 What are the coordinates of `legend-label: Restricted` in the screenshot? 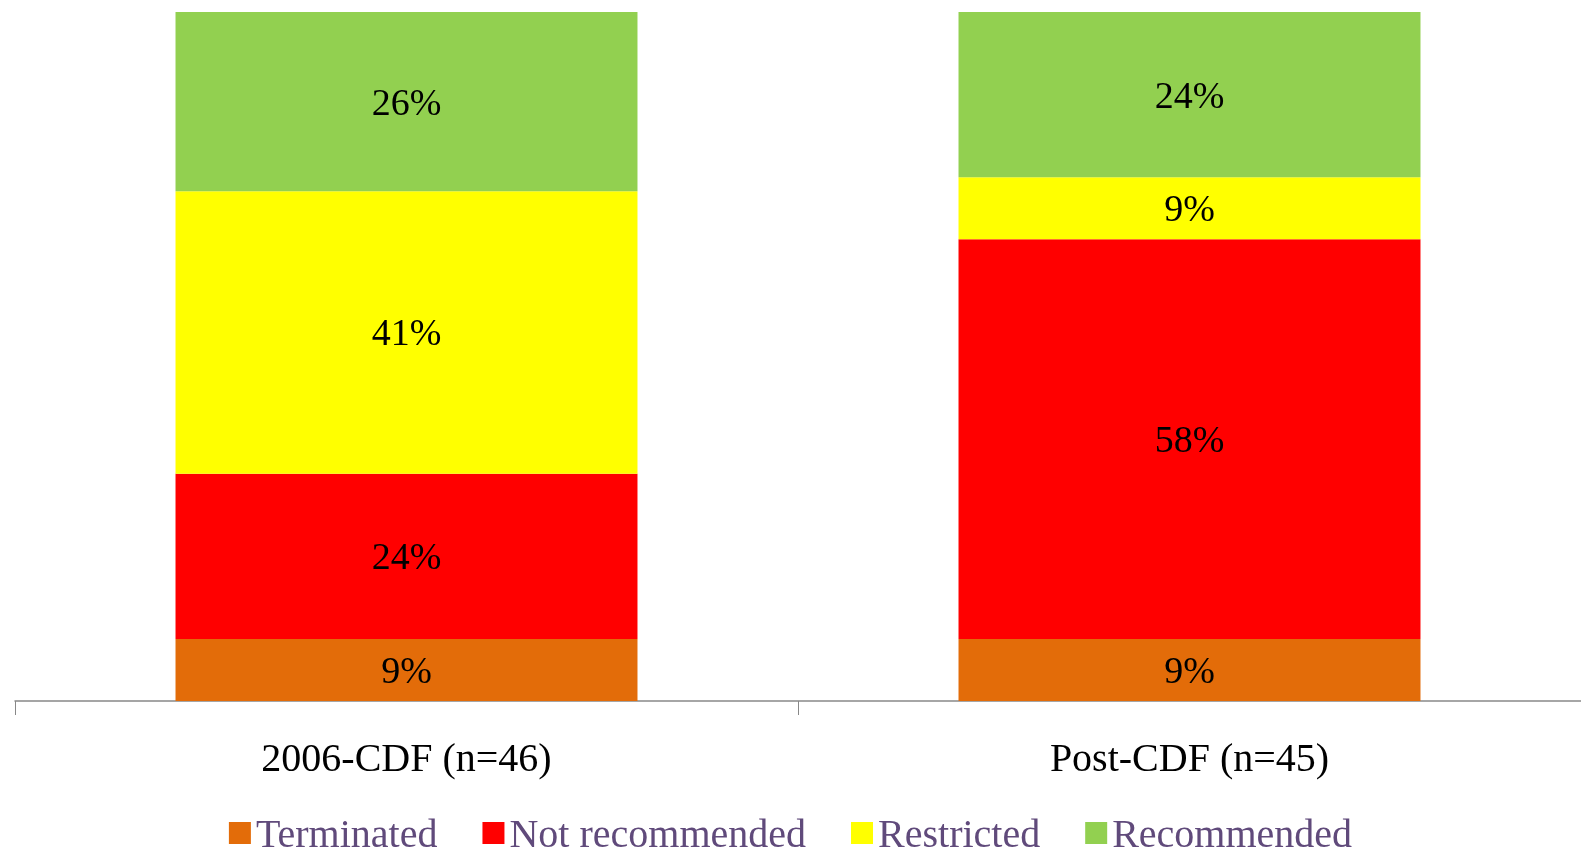 It's located at (959, 833).